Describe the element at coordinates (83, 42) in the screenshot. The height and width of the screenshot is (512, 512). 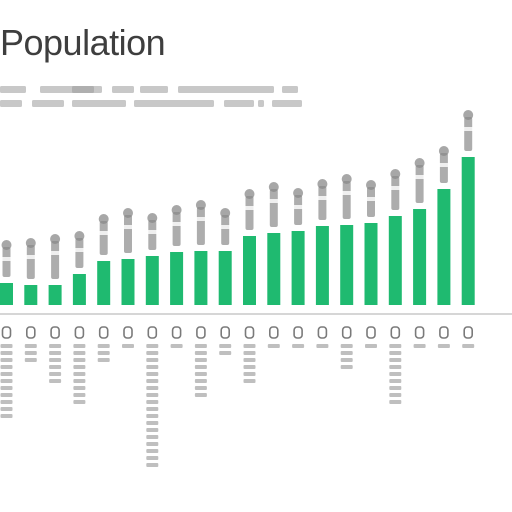
I see `chart-title: Population` at that location.